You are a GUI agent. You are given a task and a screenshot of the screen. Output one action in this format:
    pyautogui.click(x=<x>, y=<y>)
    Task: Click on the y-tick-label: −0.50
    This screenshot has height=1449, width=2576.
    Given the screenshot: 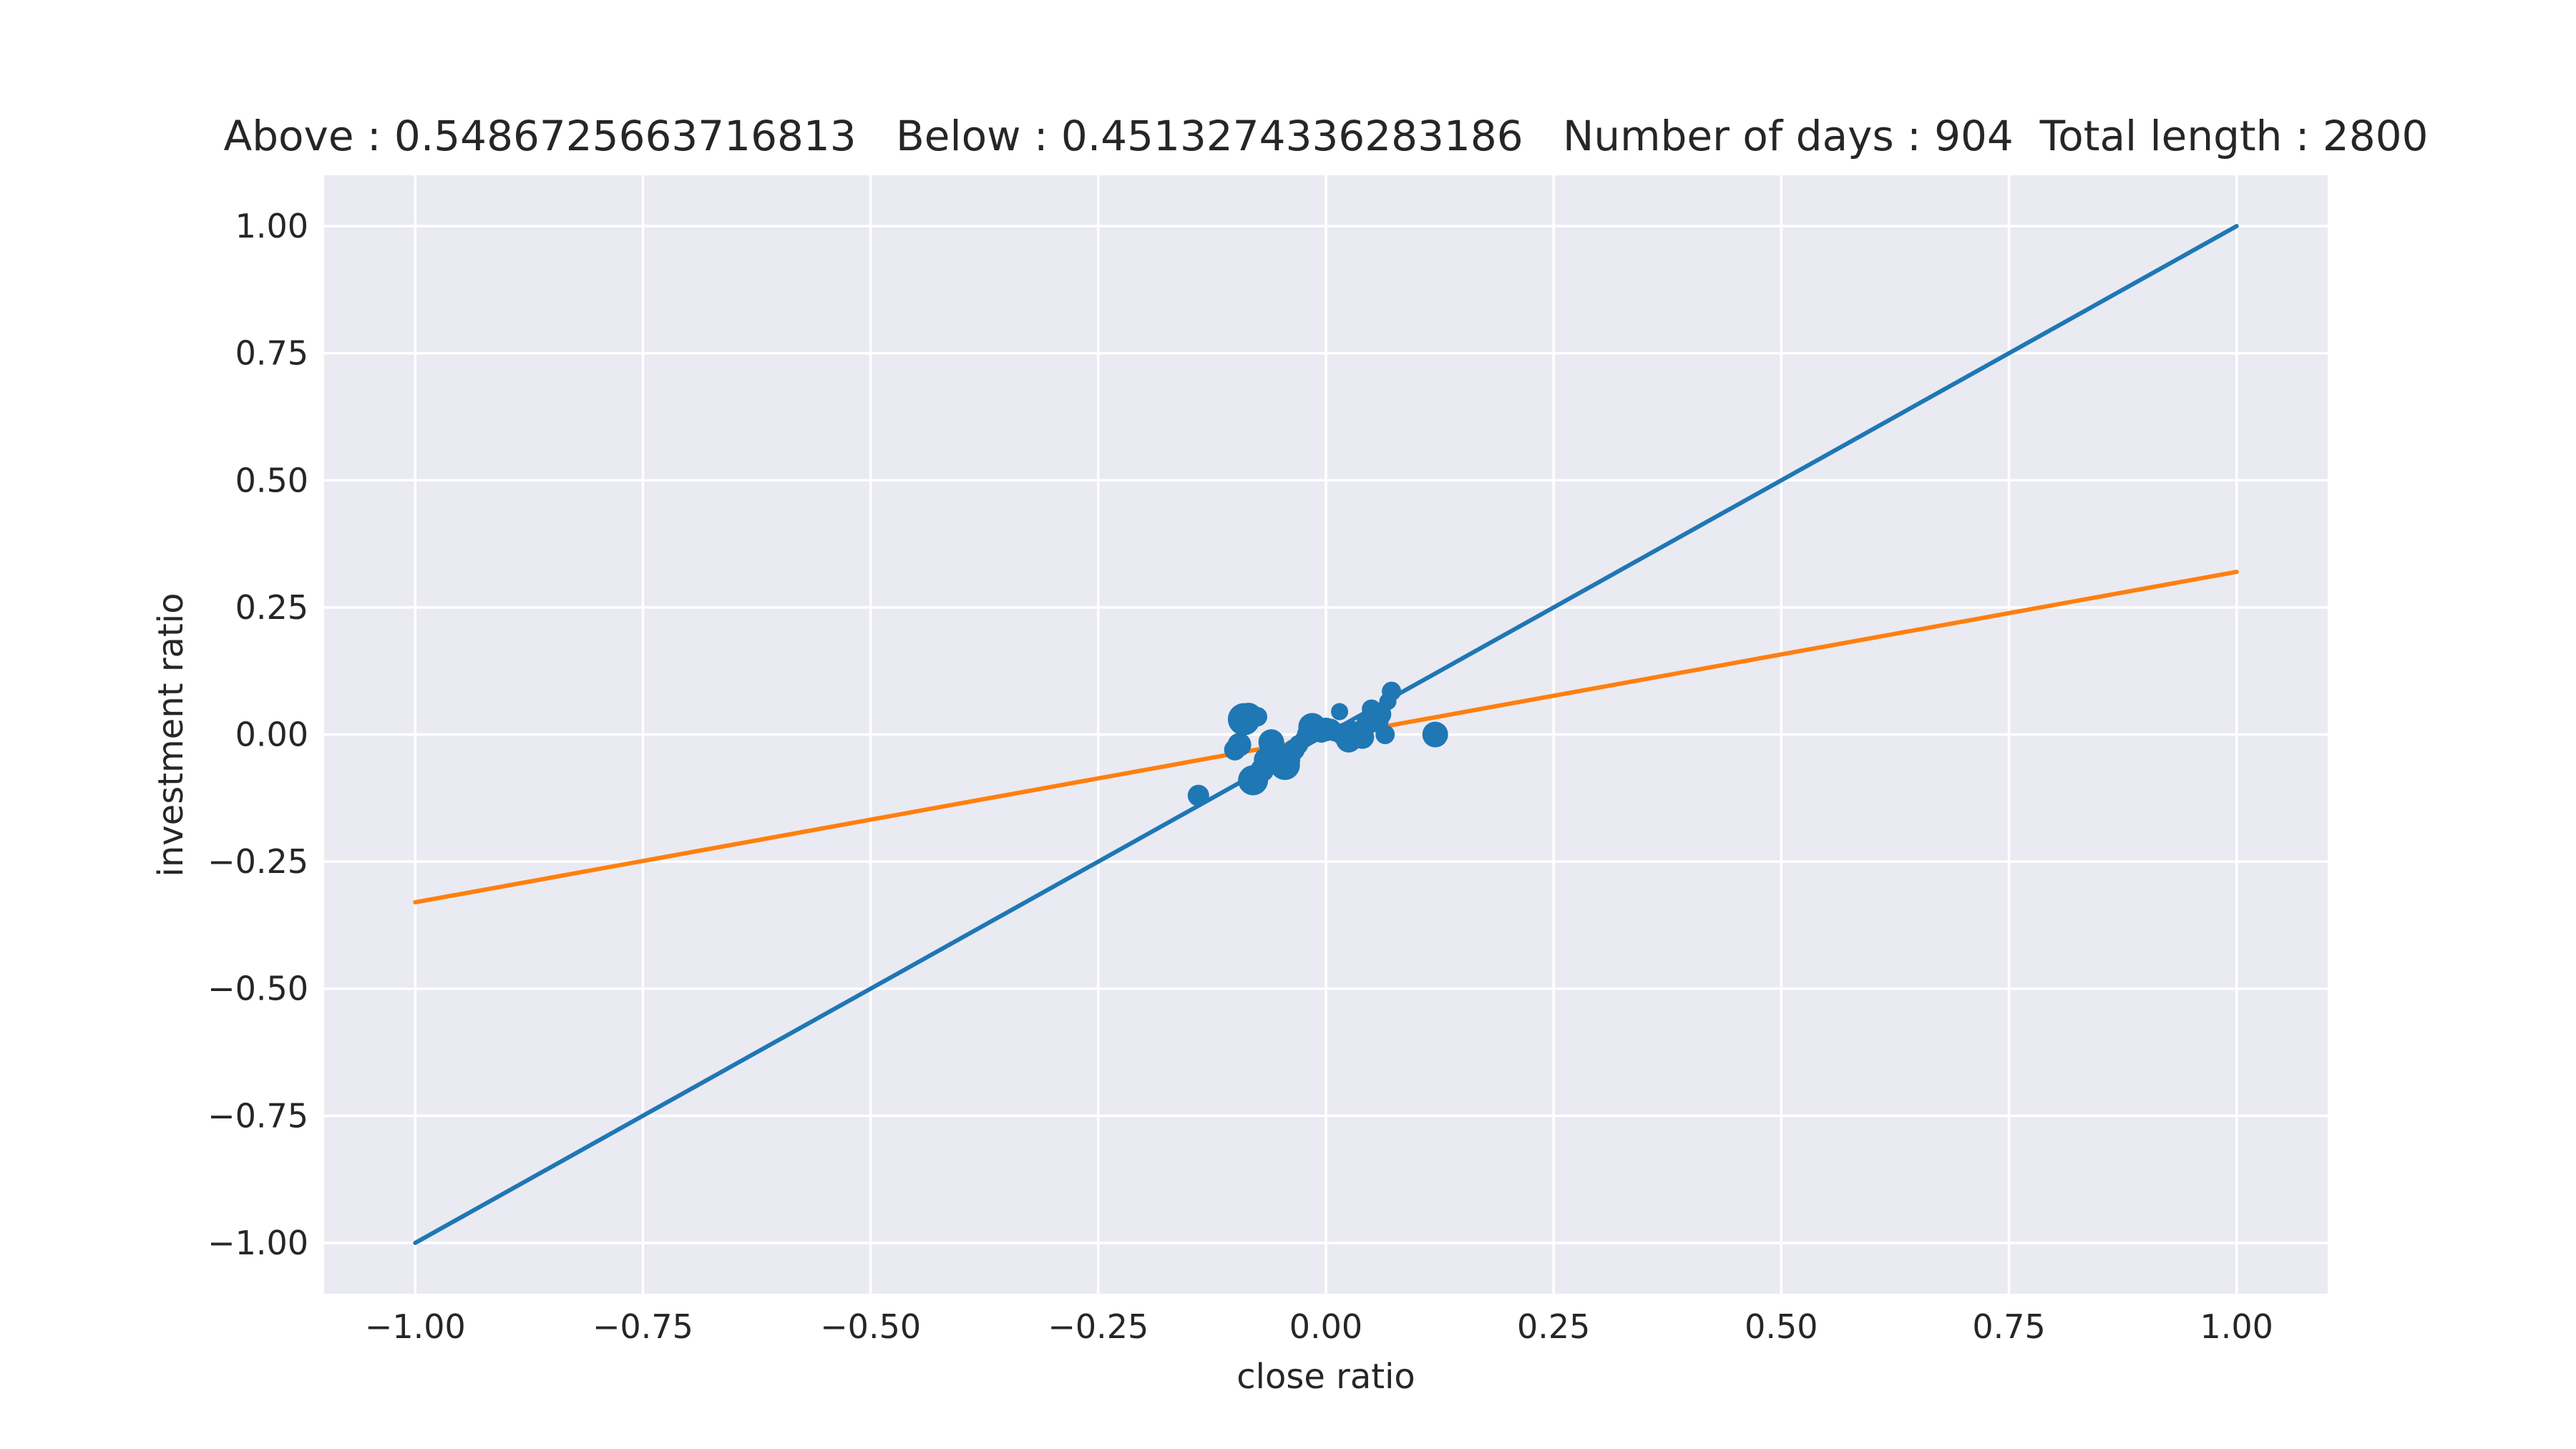 What is the action you would take?
    pyautogui.click(x=258, y=989)
    